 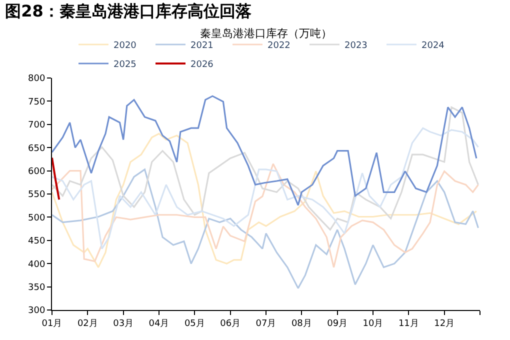 What do you see at coordinates (356, 46) in the screenshot?
I see `legend-label: 2023` at bounding box center [356, 46].